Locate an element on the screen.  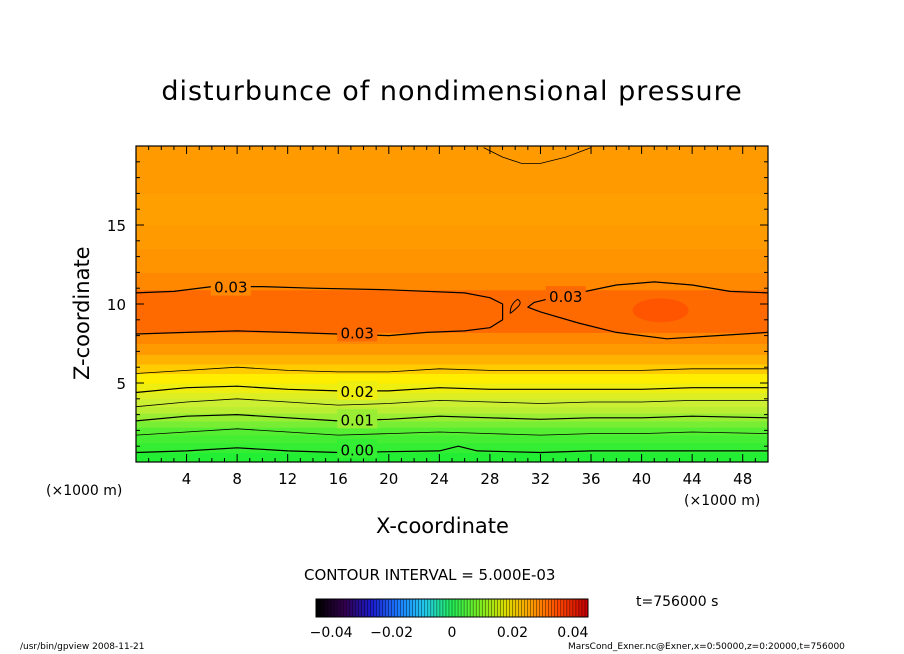
y-unit-label: (×1000 m) is located at coordinates (84, 491).